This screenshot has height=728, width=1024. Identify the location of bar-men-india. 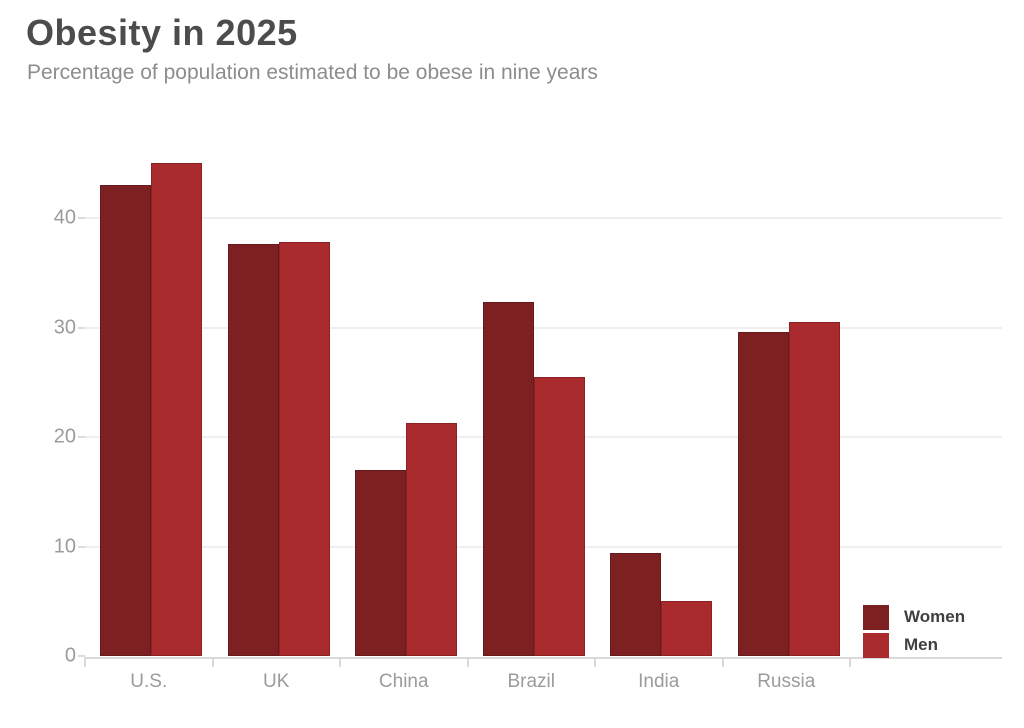
(687, 628).